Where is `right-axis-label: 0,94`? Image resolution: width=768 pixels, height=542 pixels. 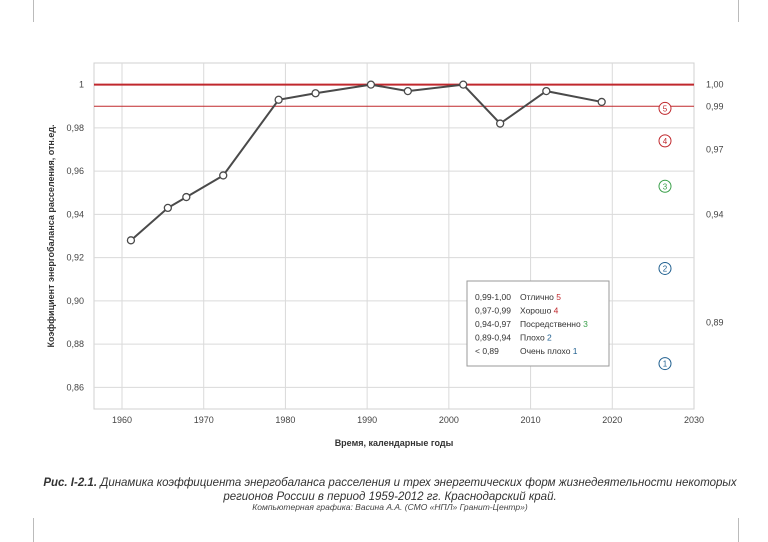
right-axis-label: 0,94 is located at coordinates (715, 214).